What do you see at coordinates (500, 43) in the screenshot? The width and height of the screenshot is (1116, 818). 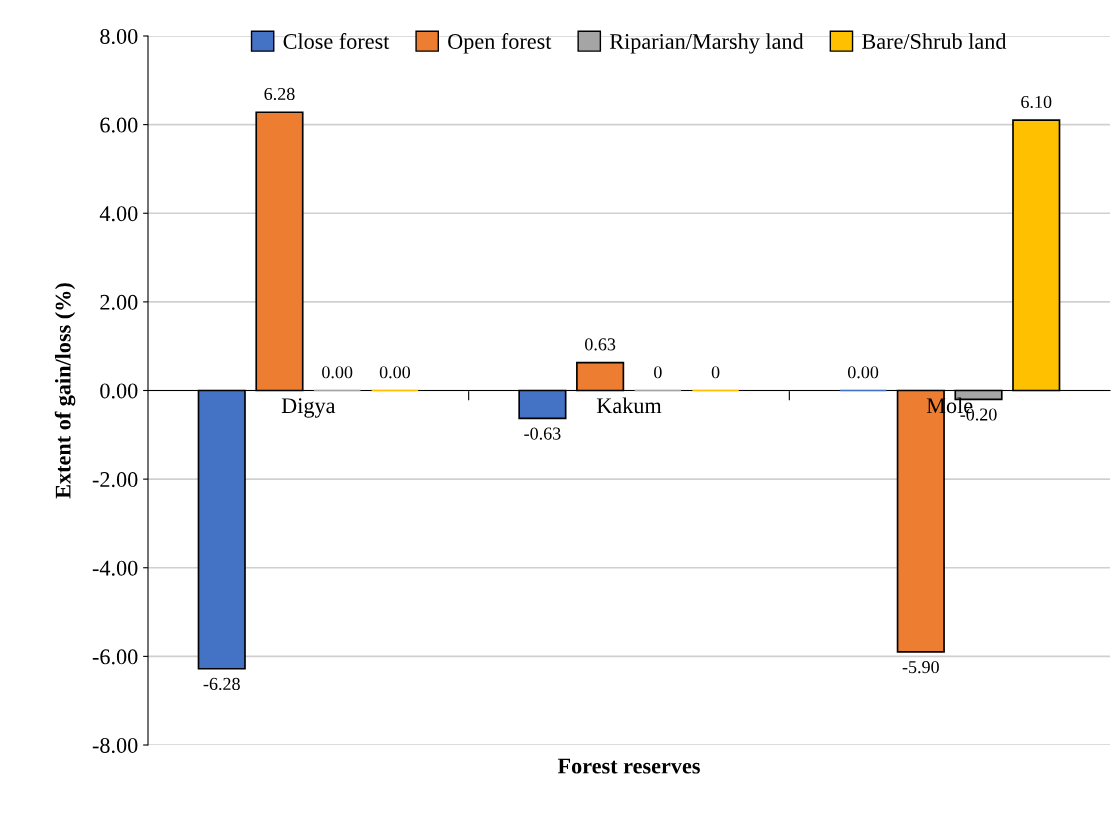 I see `legend-label: Open forest` at bounding box center [500, 43].